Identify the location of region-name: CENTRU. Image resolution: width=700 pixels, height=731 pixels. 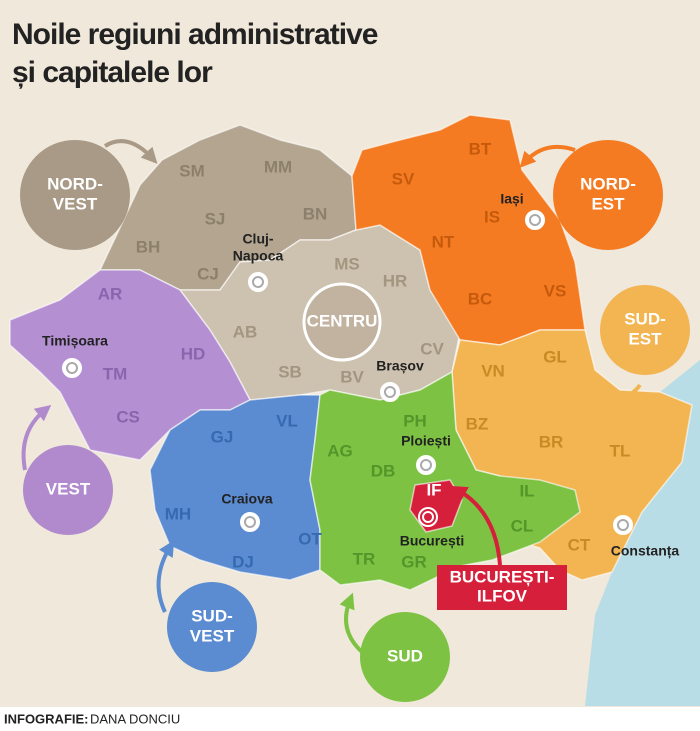
(342, 320).